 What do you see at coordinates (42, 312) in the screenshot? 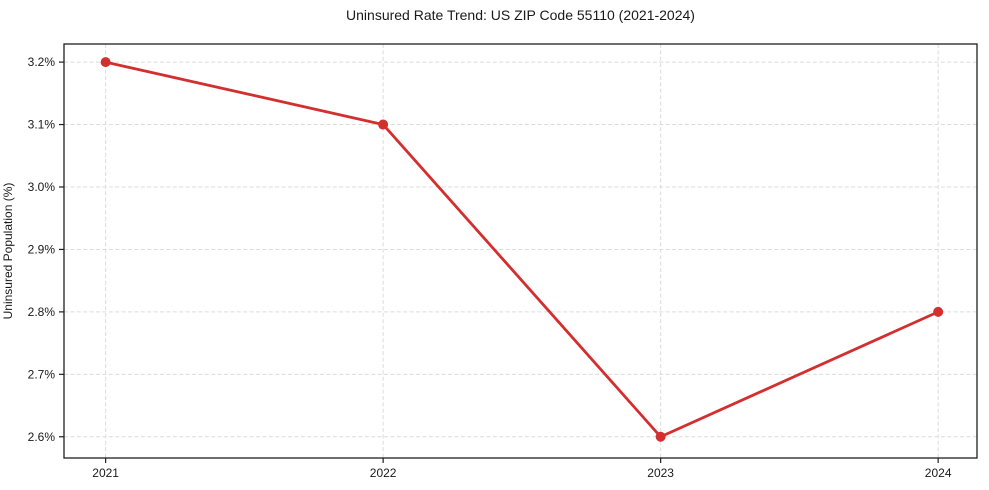
I see `y-tick-label: 2.8%` at bounding box center [42, 312].